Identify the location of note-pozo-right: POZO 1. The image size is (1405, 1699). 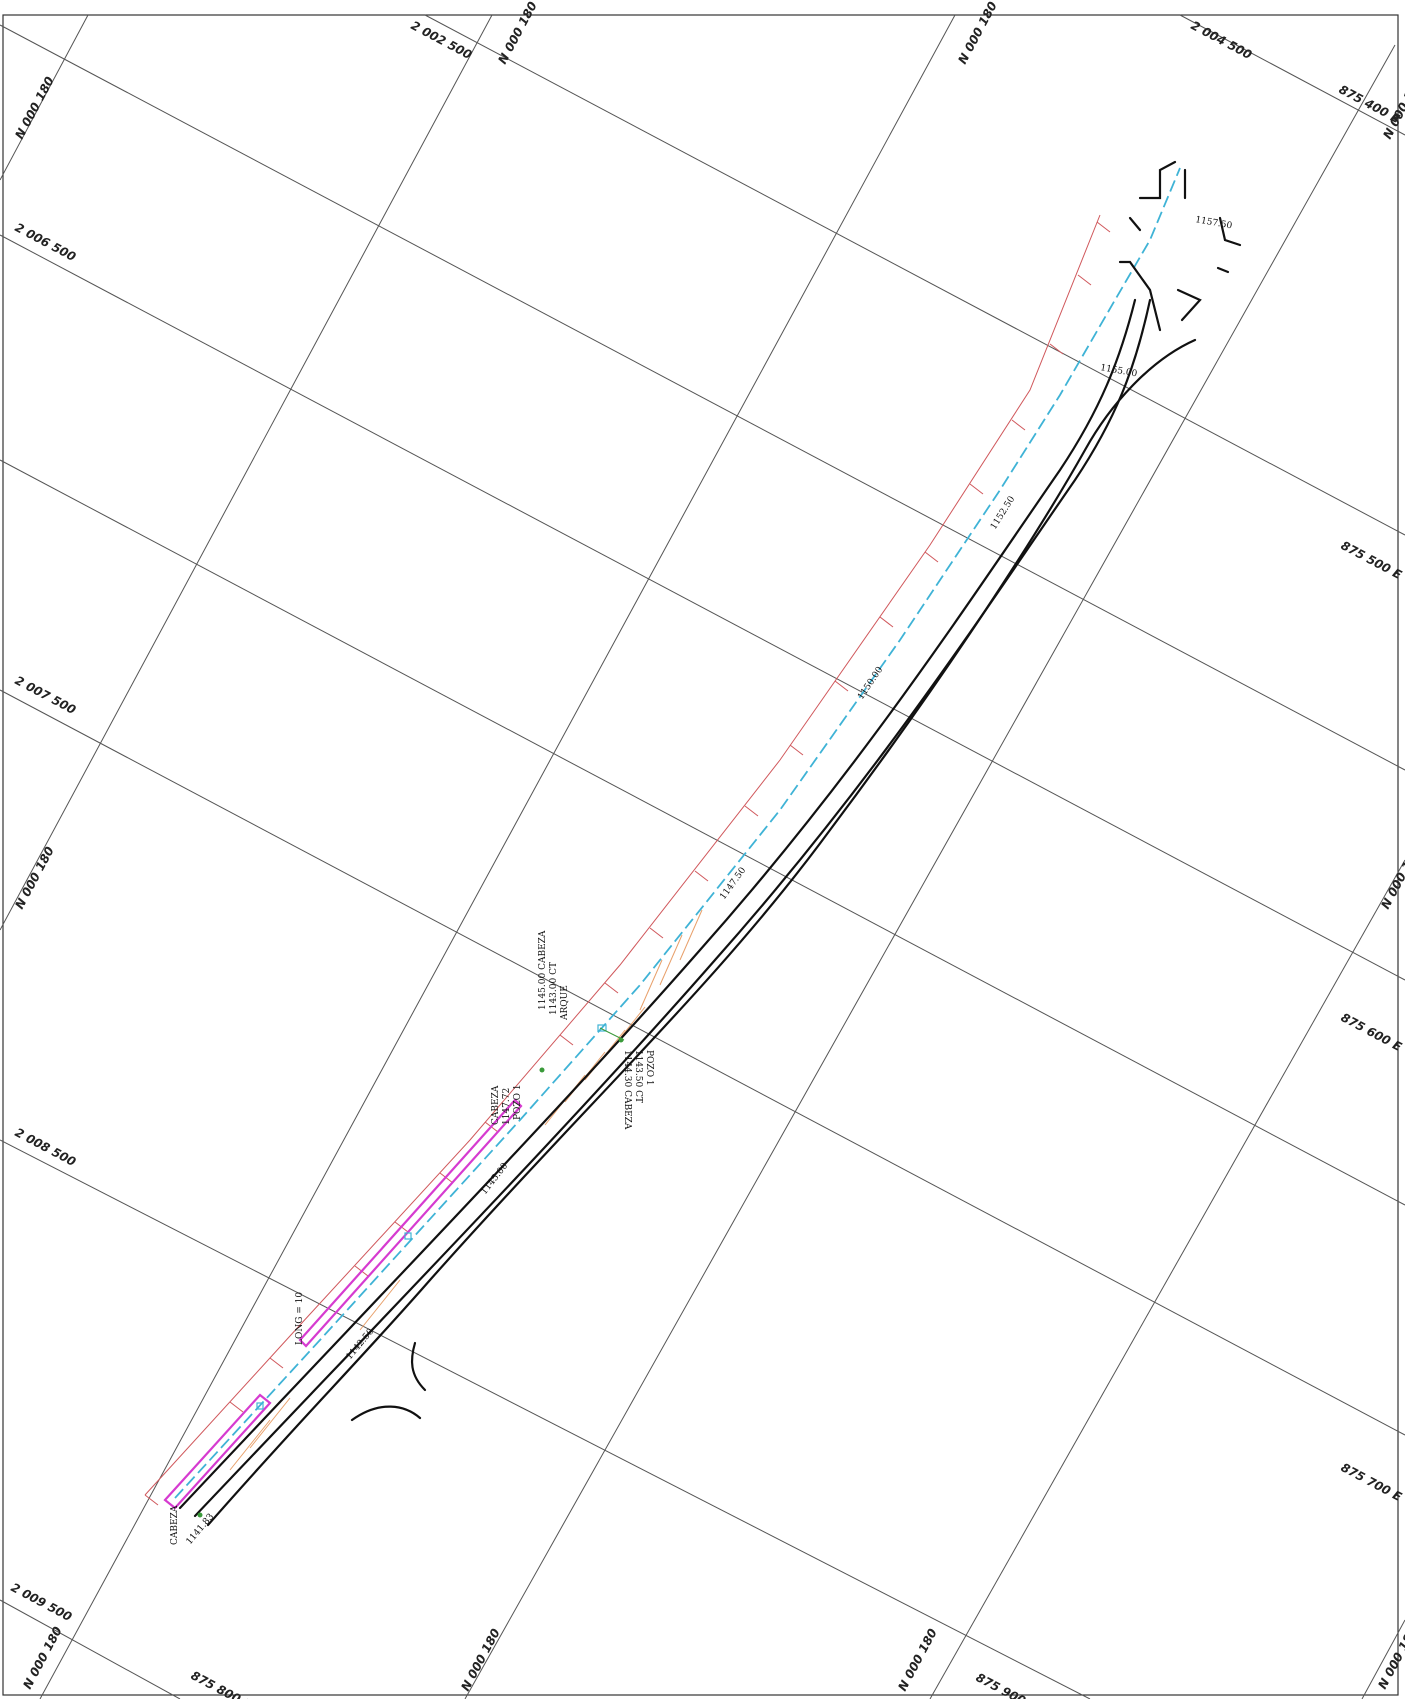
(649, 1068).